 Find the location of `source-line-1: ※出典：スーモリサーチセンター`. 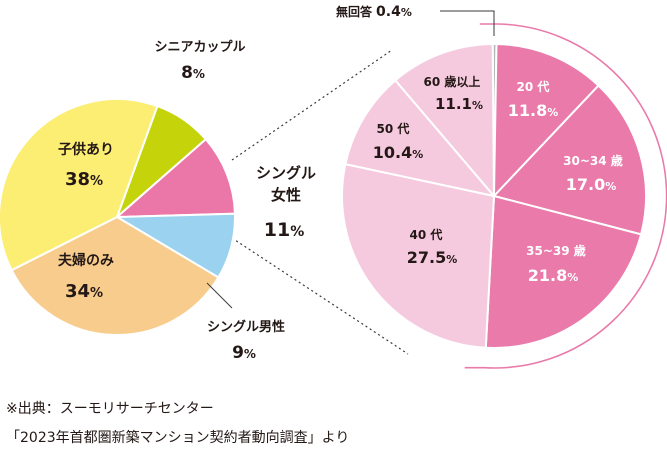

source-line-1: ※出典：スーモリサーチセンター is located at coordinates (110, 409).